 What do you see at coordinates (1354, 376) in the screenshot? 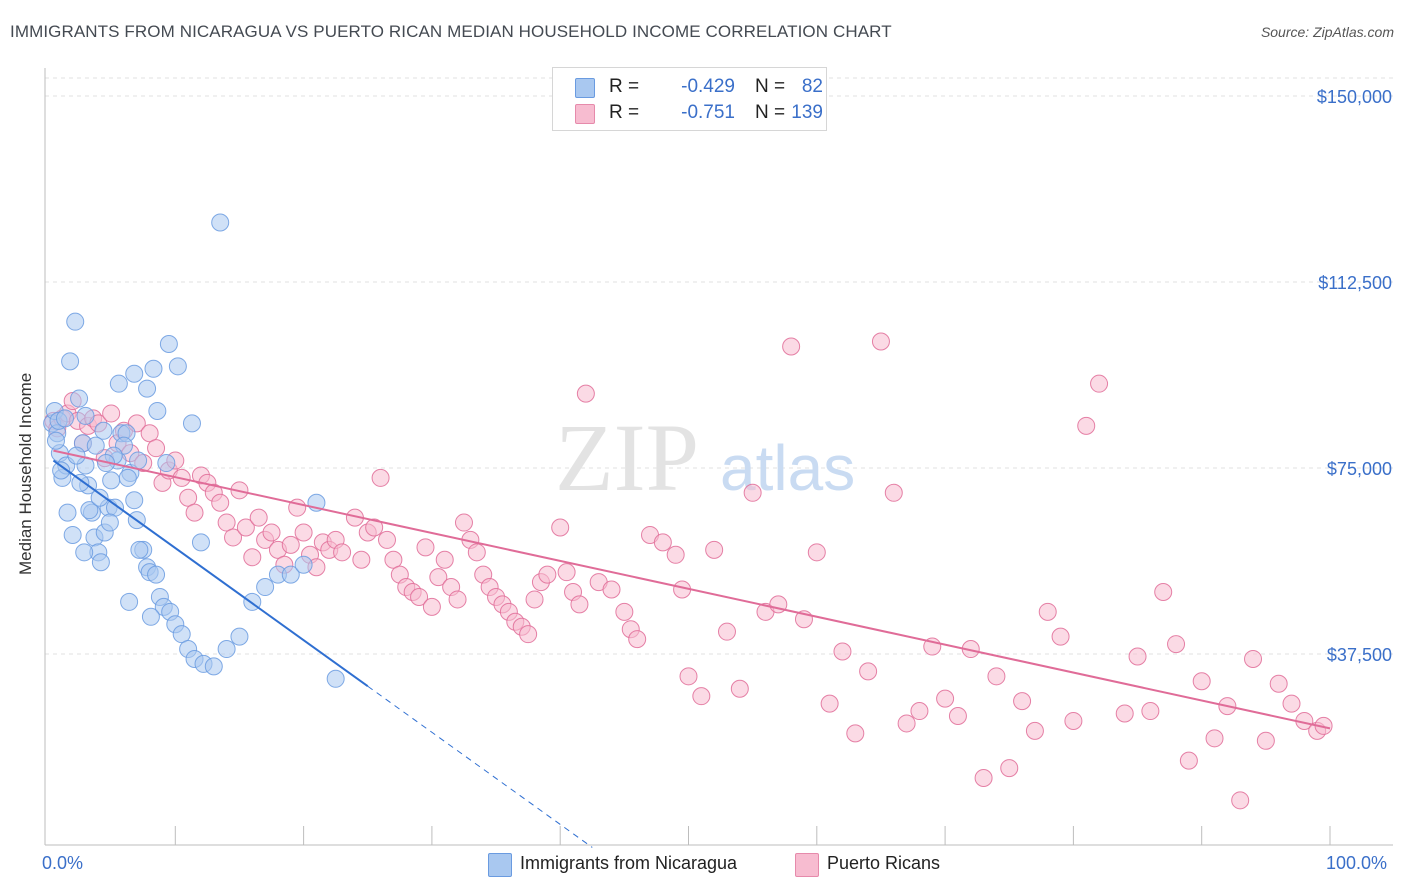
I see `y-tick-labels: $37,500 $75,000 $112,500 $150,000` at bounding box center [1354, 376].